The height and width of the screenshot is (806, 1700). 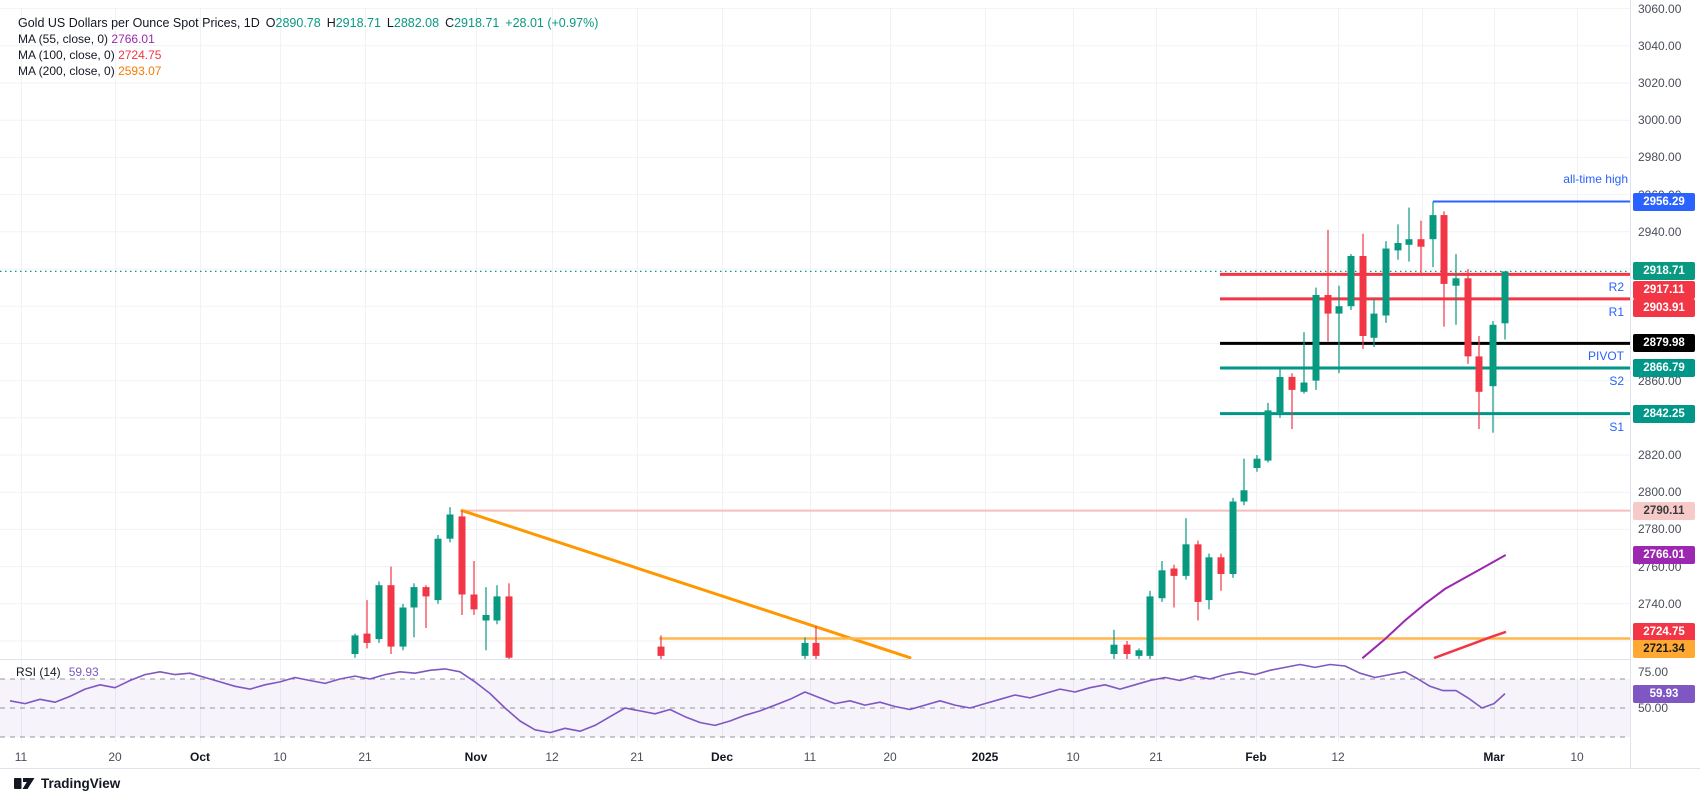 I want to click on ma-line-ma100, so click(x=1470, y=644).